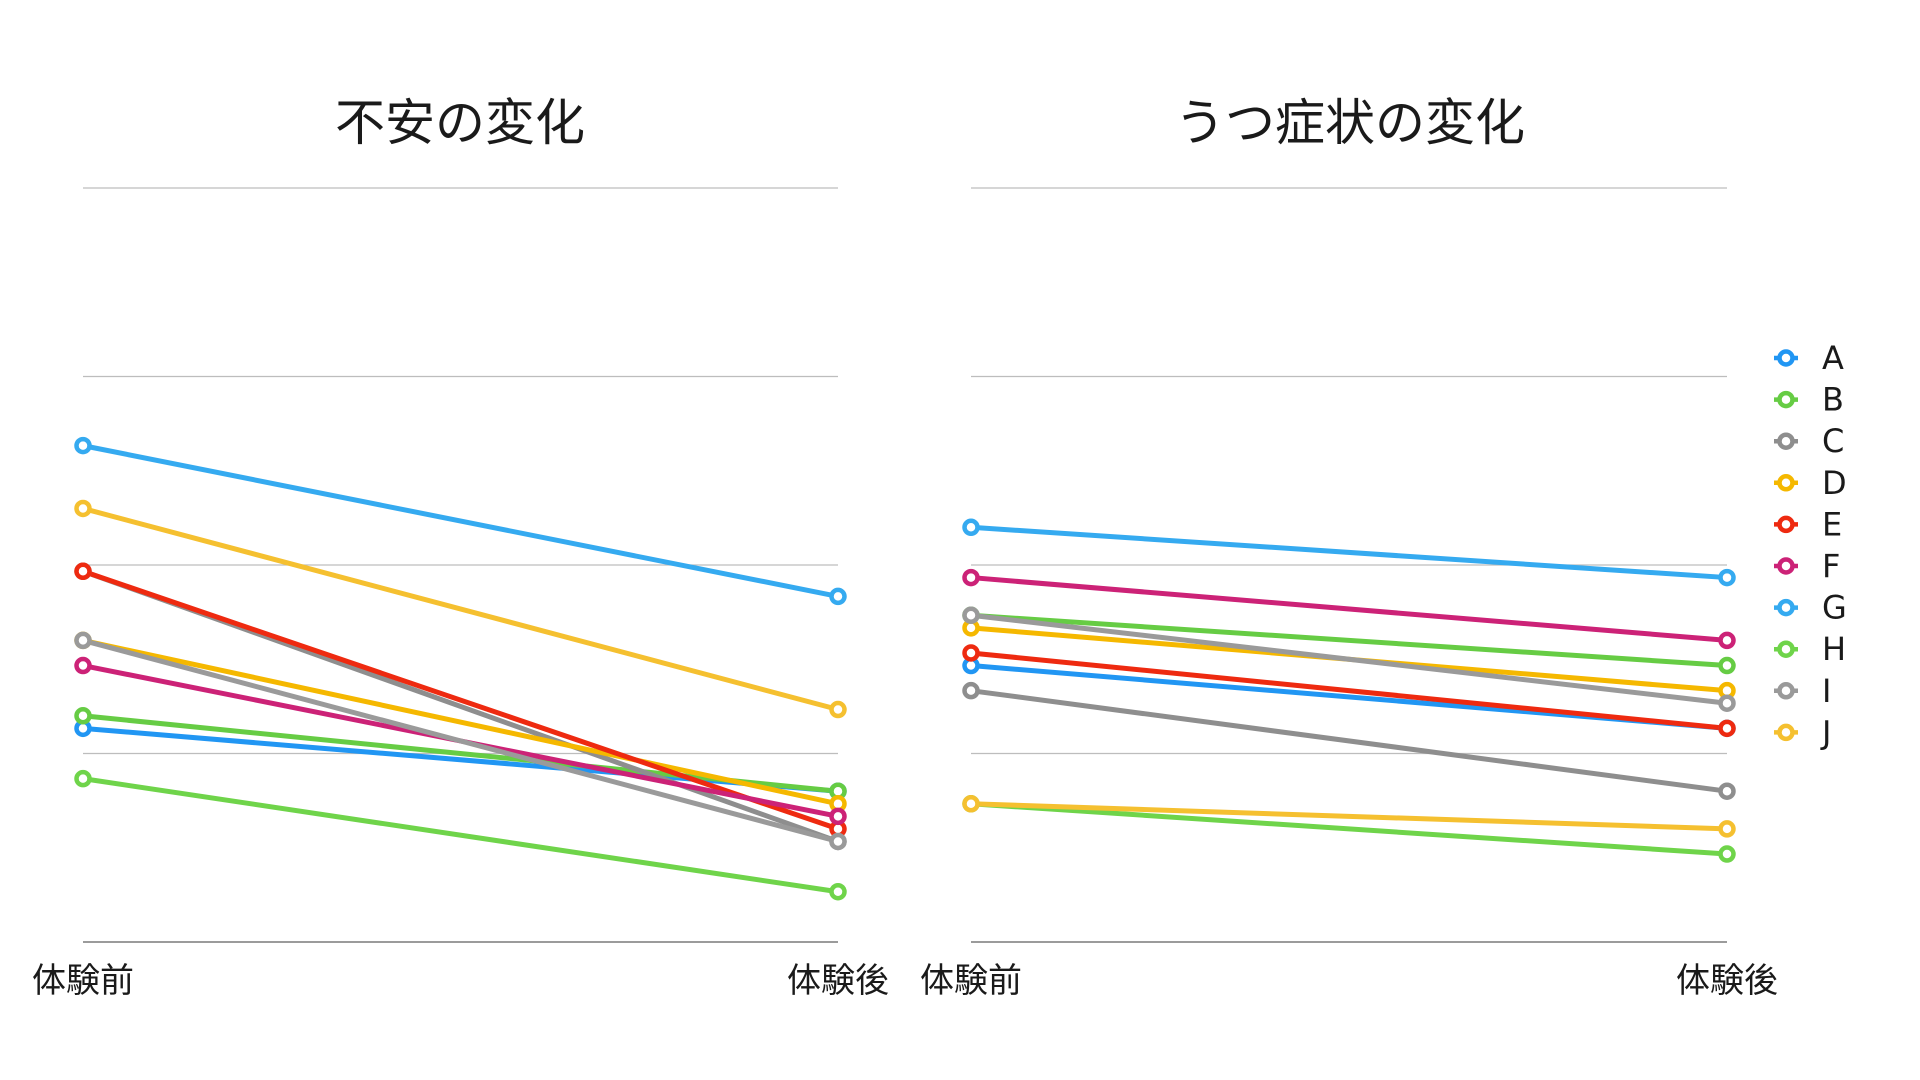 The width and height of the screenshot is (1920, 1080). Describe the element at coordinates (1807, 566) in the screenshot. I see `legend-item-f: F` at that location.